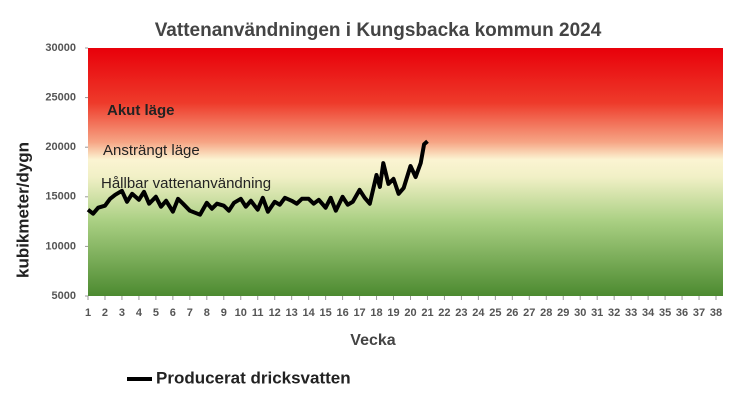  Describe the element at coordinates (173, 313) in the screenshot. I see `x-tick-label: 6` at that location.